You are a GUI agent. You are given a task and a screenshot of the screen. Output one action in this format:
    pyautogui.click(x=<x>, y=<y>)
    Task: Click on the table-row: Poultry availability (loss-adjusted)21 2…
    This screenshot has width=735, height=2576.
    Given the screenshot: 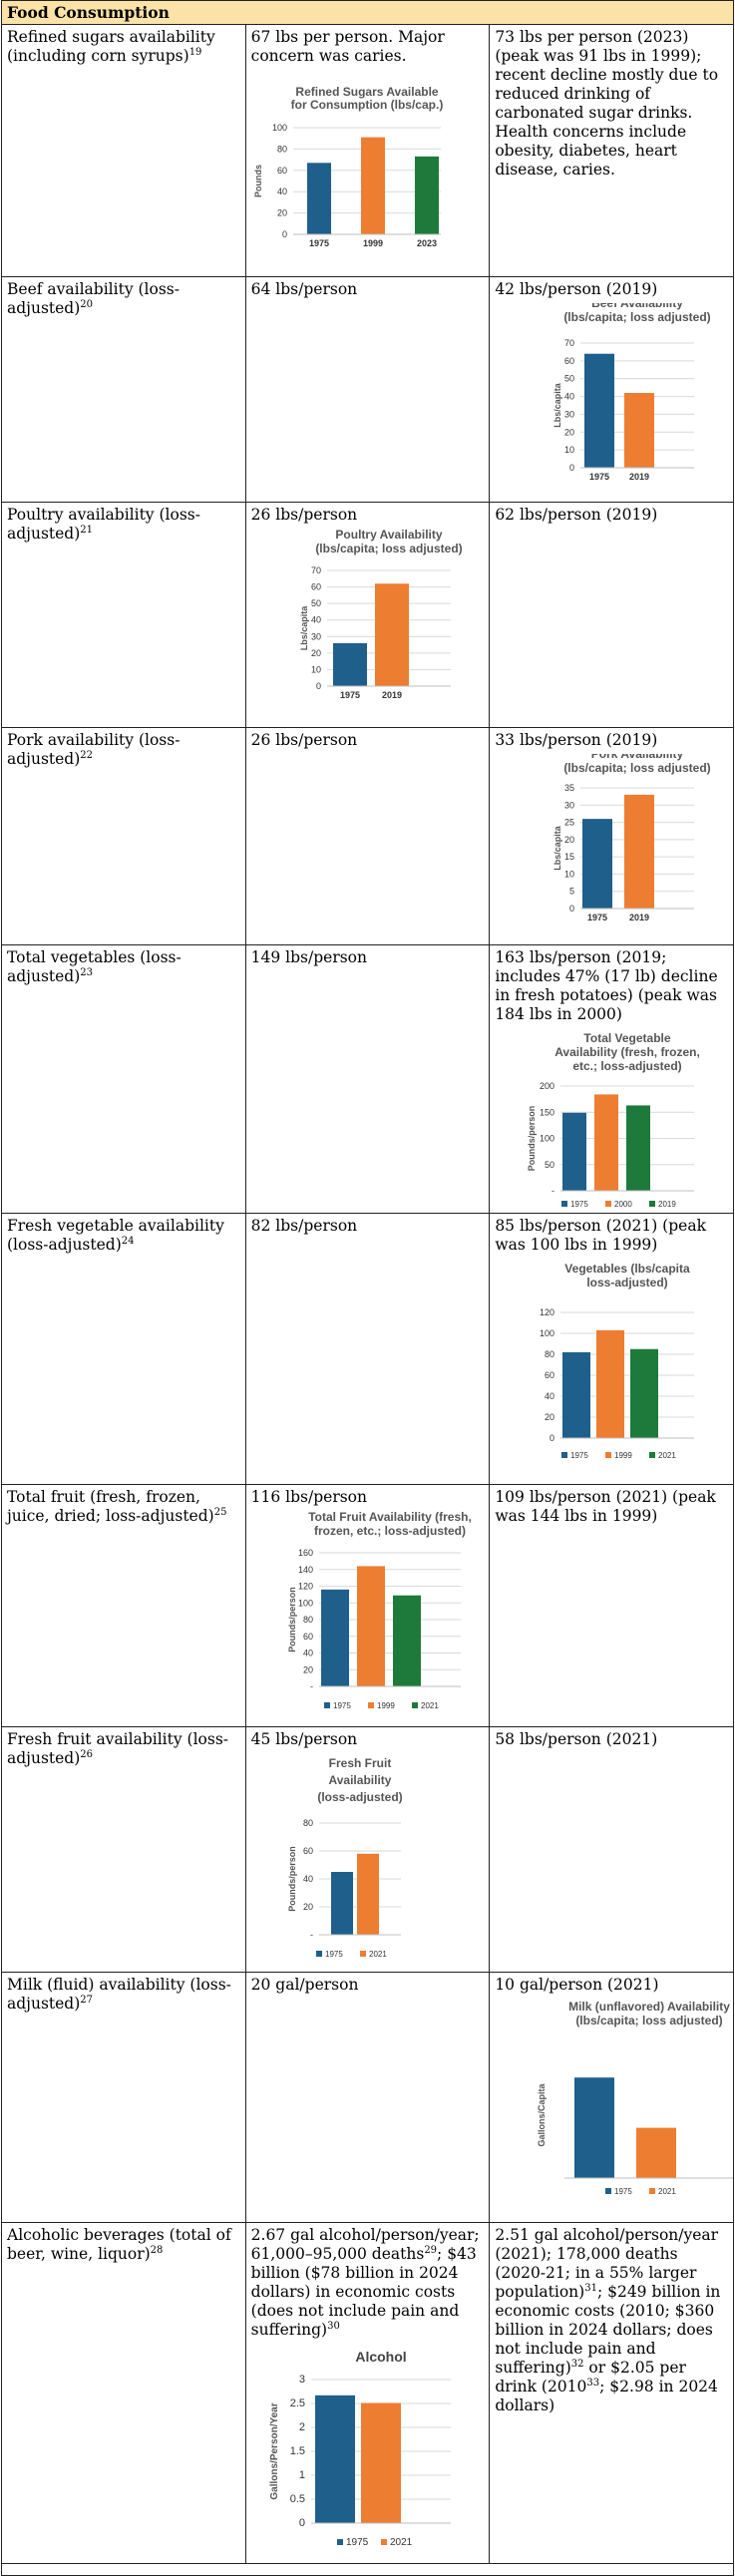 What is the action you would take?
    pyautogui.click(x=367, y=615)
    